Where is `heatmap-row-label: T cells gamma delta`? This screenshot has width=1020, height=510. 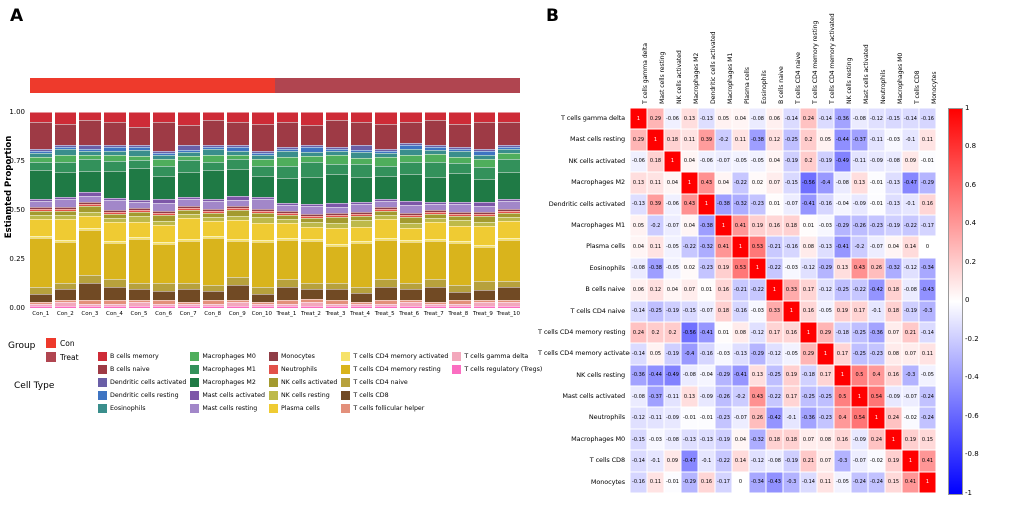 heatmap-row-label: T cells gamma delta is located at coordinates (592, 118).